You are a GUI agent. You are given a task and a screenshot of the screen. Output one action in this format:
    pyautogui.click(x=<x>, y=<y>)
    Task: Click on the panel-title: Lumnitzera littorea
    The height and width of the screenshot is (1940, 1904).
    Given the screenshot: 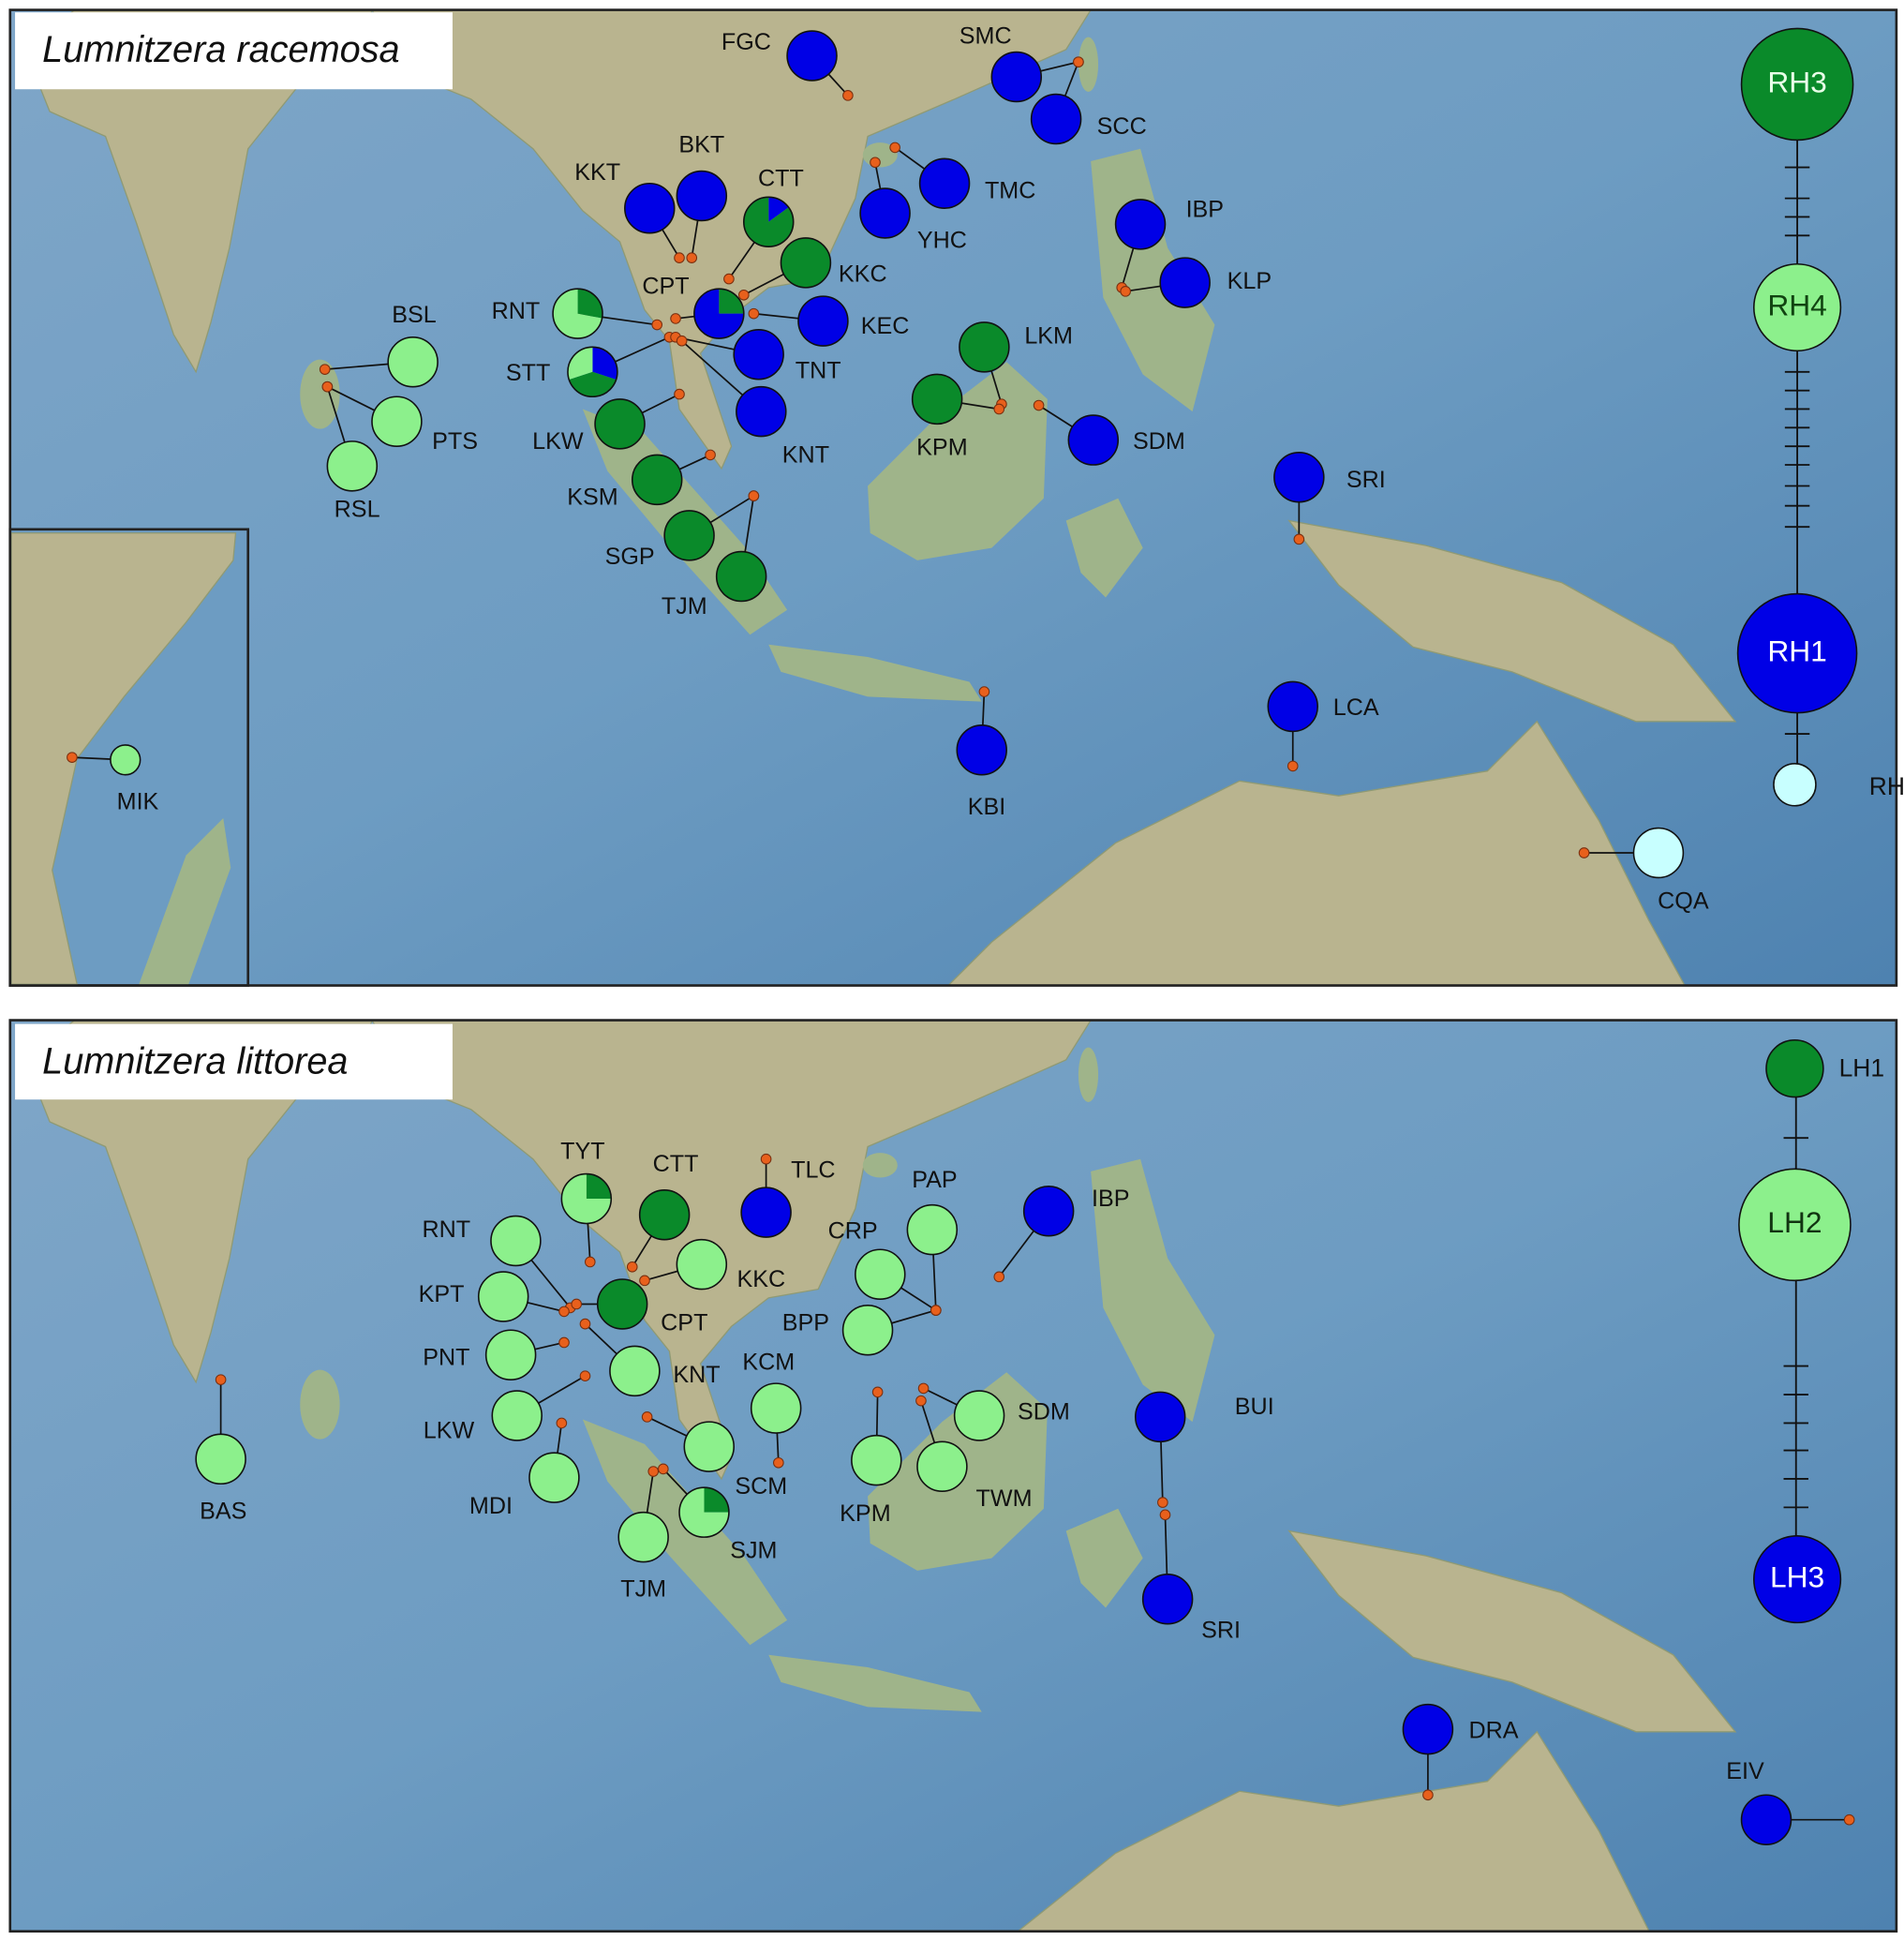 What is the action you would take?
    pyautogui.click(x=195, y=1061)
    